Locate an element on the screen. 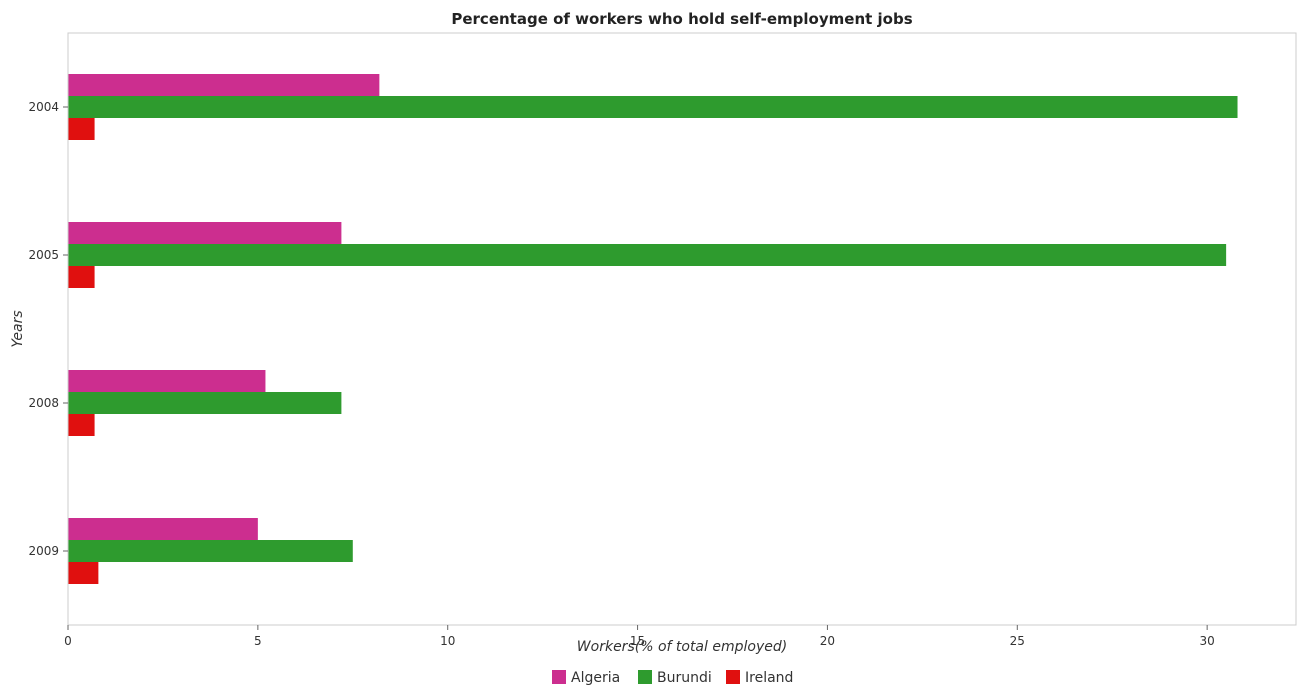 This screenshot has width=1305, height=700. x-tick-label-25: 25 is located at coordinates (1017, 641).